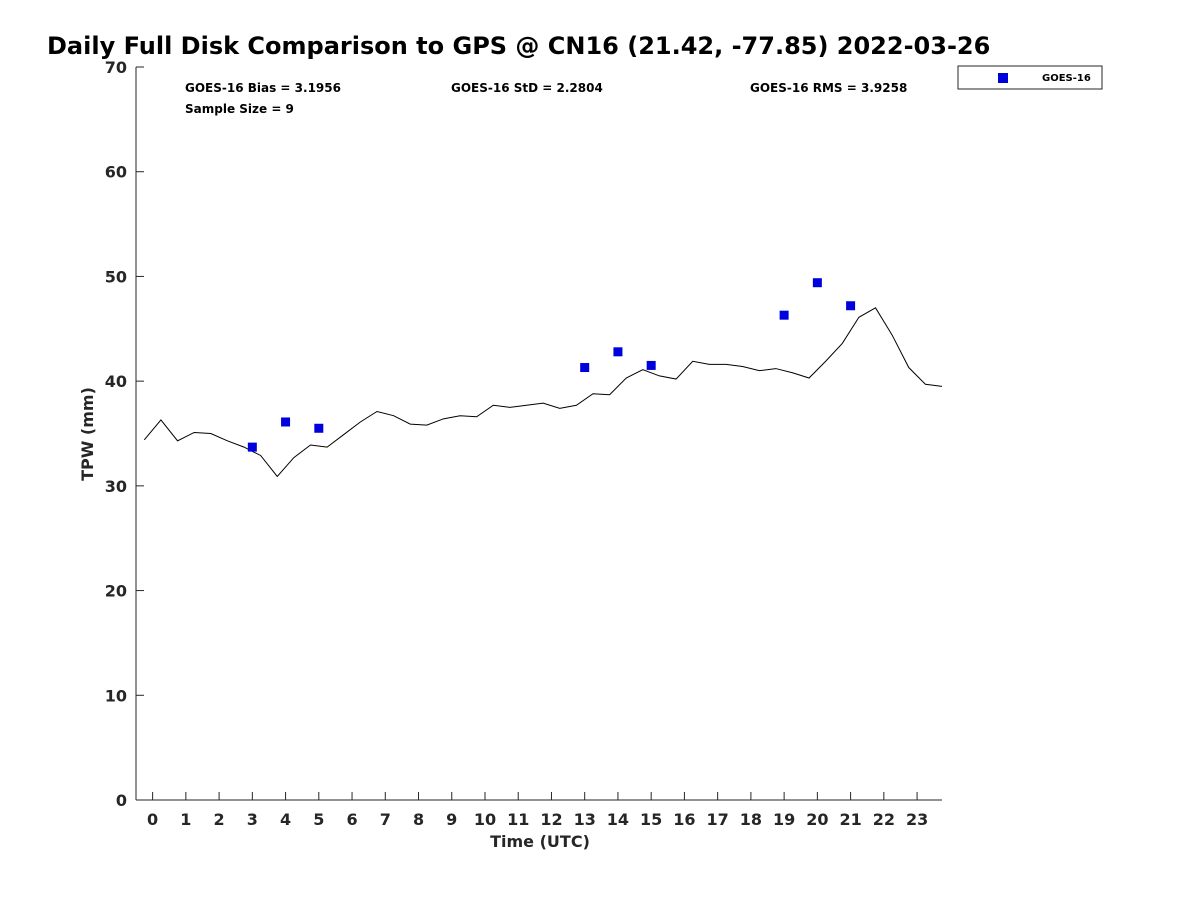 The image size is (1200, 900). Describe the element at coordinates (828, 88) in the screenshot. I see `rms-stat: GOES-16 RMS = 3.9258` at that location.